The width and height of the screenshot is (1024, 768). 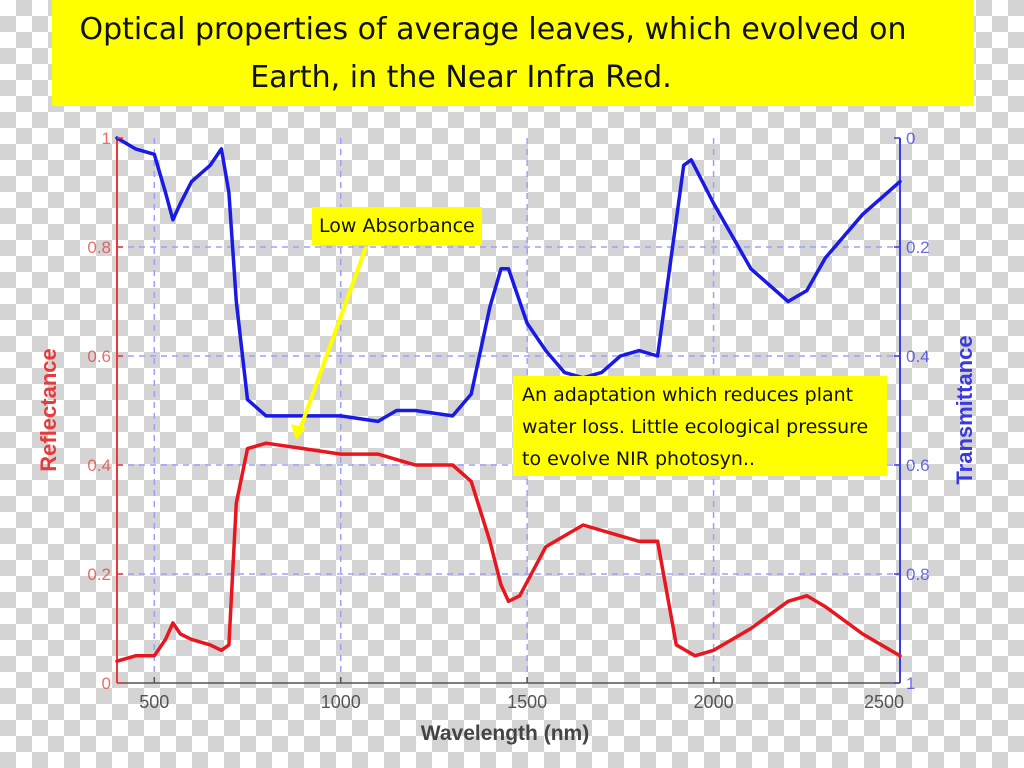 What do you see at coordinates (106, 683) in the screenshot?
I see `y-left-tick-label: 0` at bounding box center [106, 683].